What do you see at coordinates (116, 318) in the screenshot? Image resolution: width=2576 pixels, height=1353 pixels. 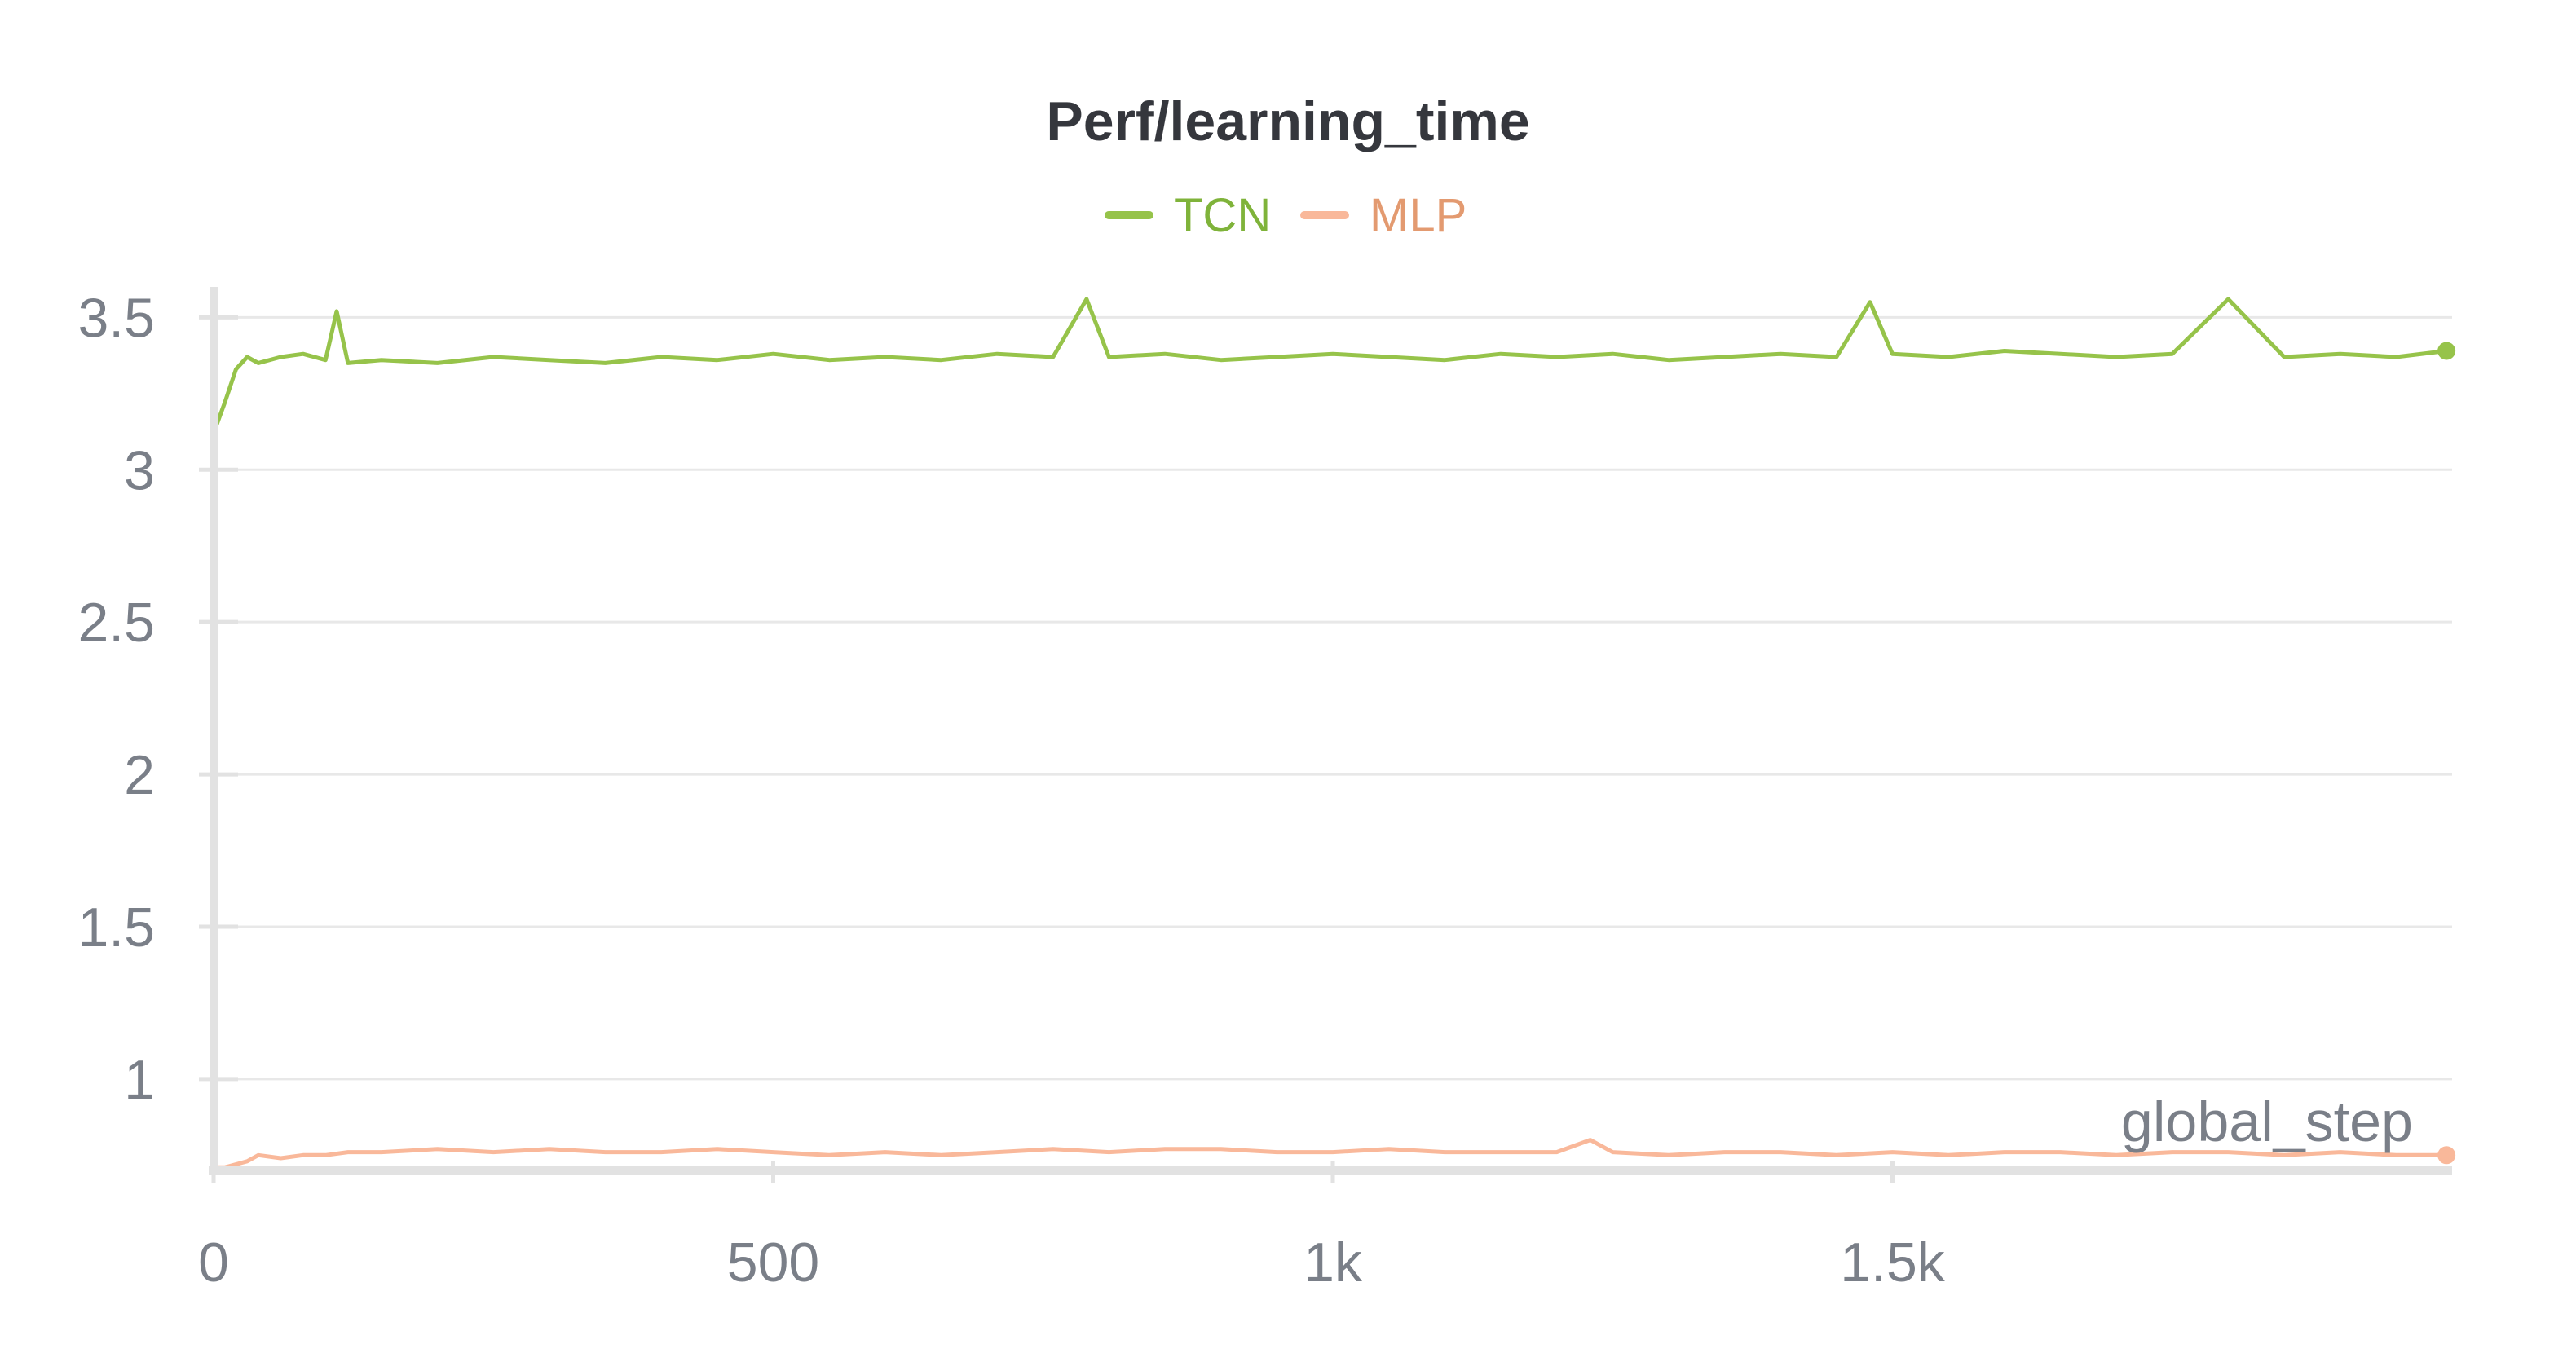 I see `y-tick-label: 3.5` at bounding box center [116, 318].